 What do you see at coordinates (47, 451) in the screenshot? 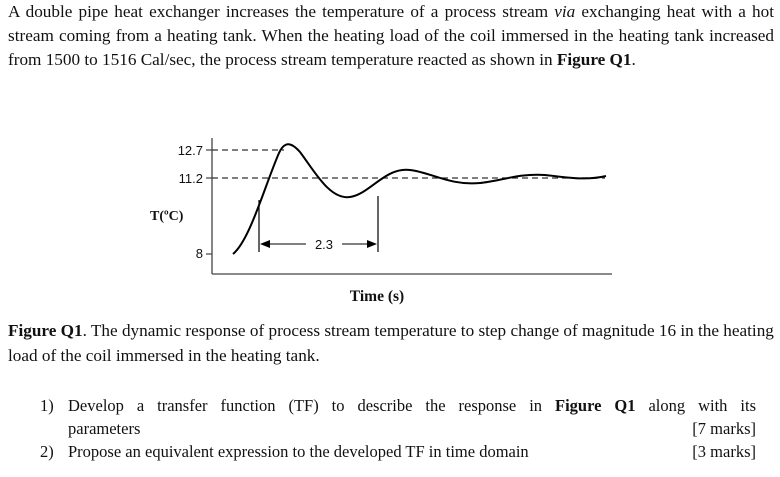
I see `question-2-number: 2)` at bounding box center [47, 451].